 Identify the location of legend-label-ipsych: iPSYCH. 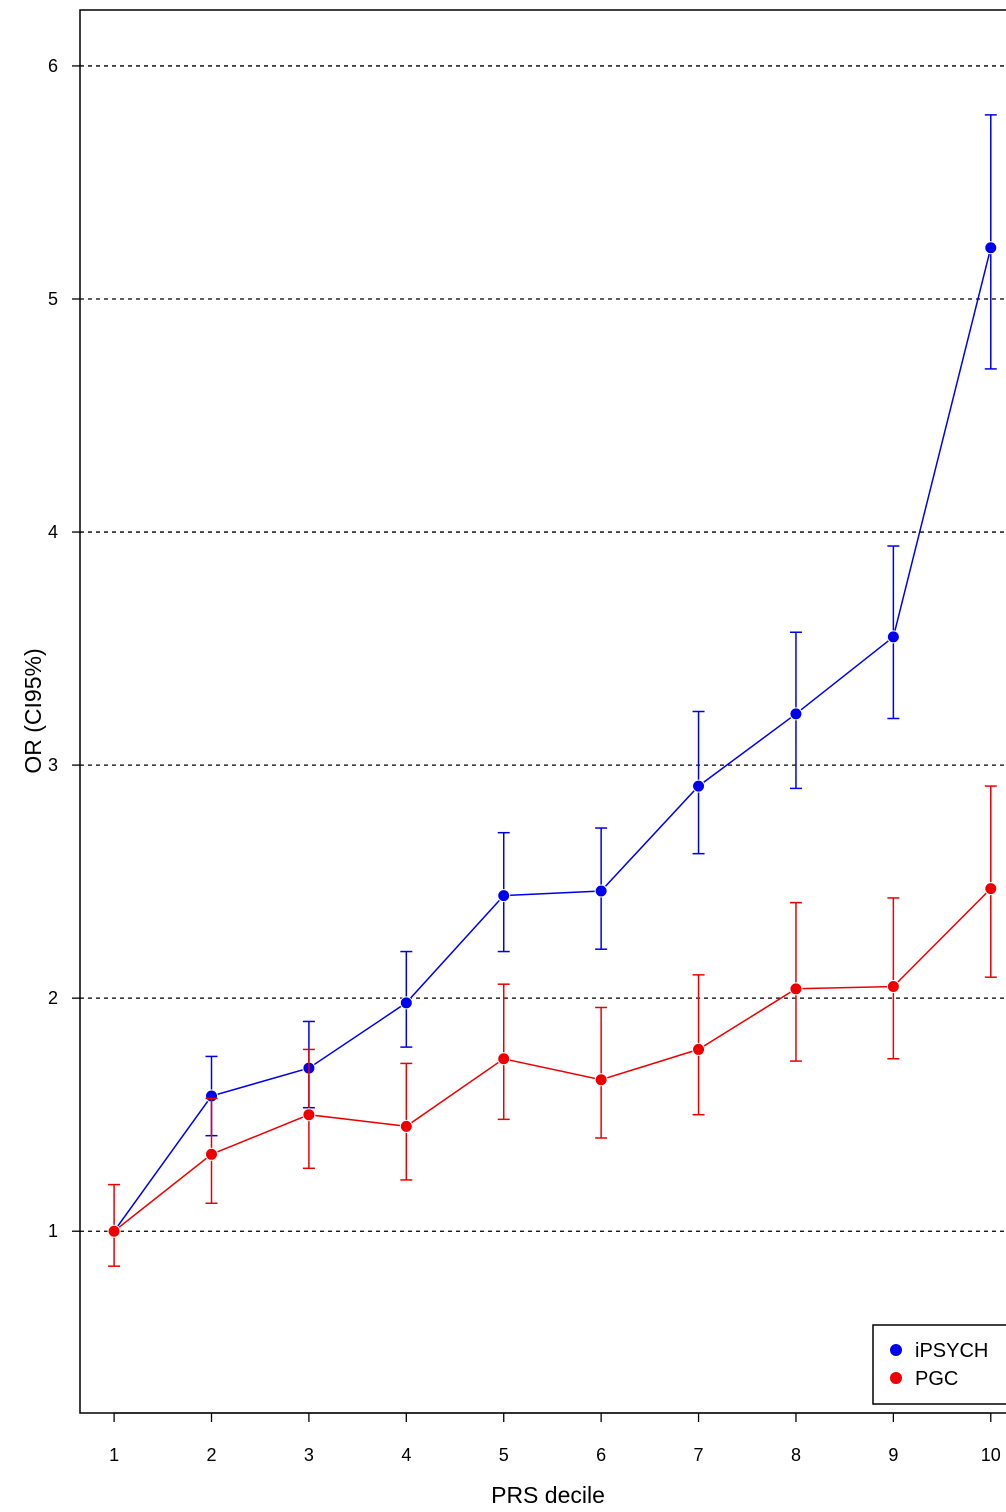
(951, 1351).